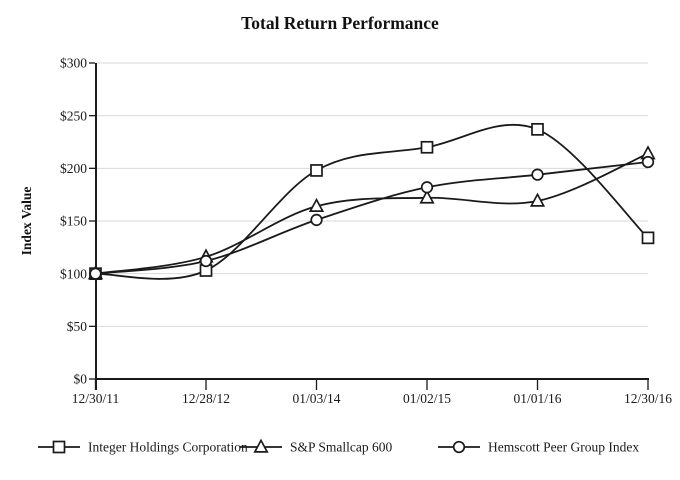 Image resolution: width=680 pixels, height=480 pixels. I want to click on x-tick-label: 01/03/14, so click(316, 398).